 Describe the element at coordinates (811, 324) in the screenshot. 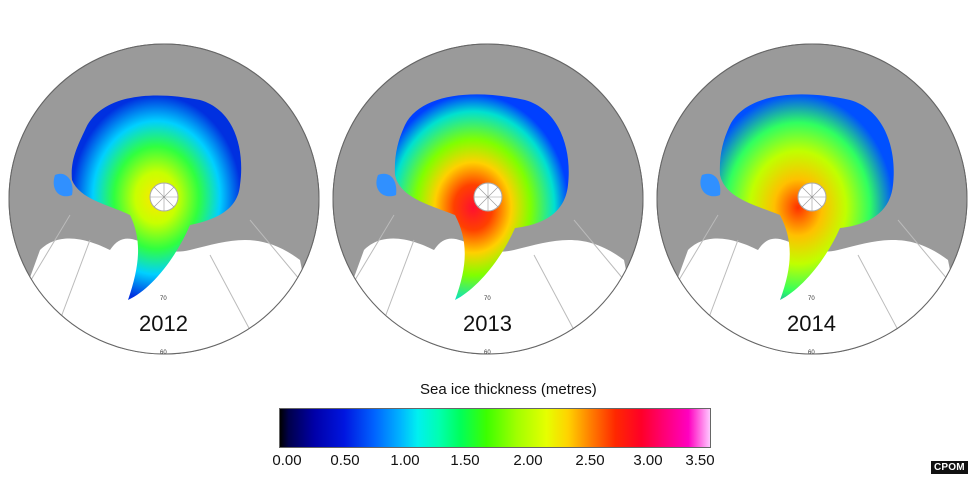

I see `year-label-2014: 2014` at that location.